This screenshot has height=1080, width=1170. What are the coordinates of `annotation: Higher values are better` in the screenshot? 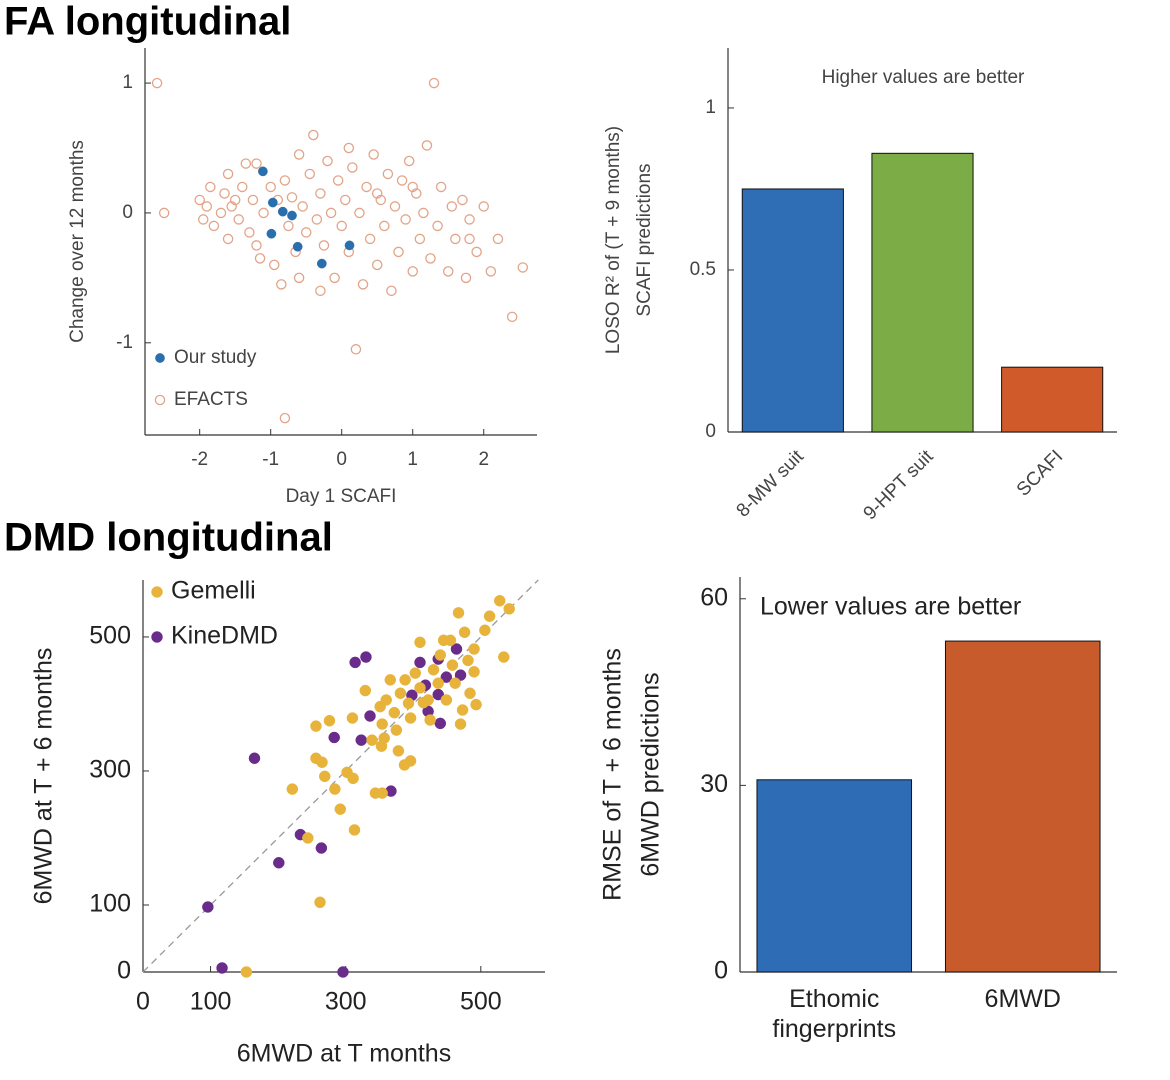 It's located at (923, 77).